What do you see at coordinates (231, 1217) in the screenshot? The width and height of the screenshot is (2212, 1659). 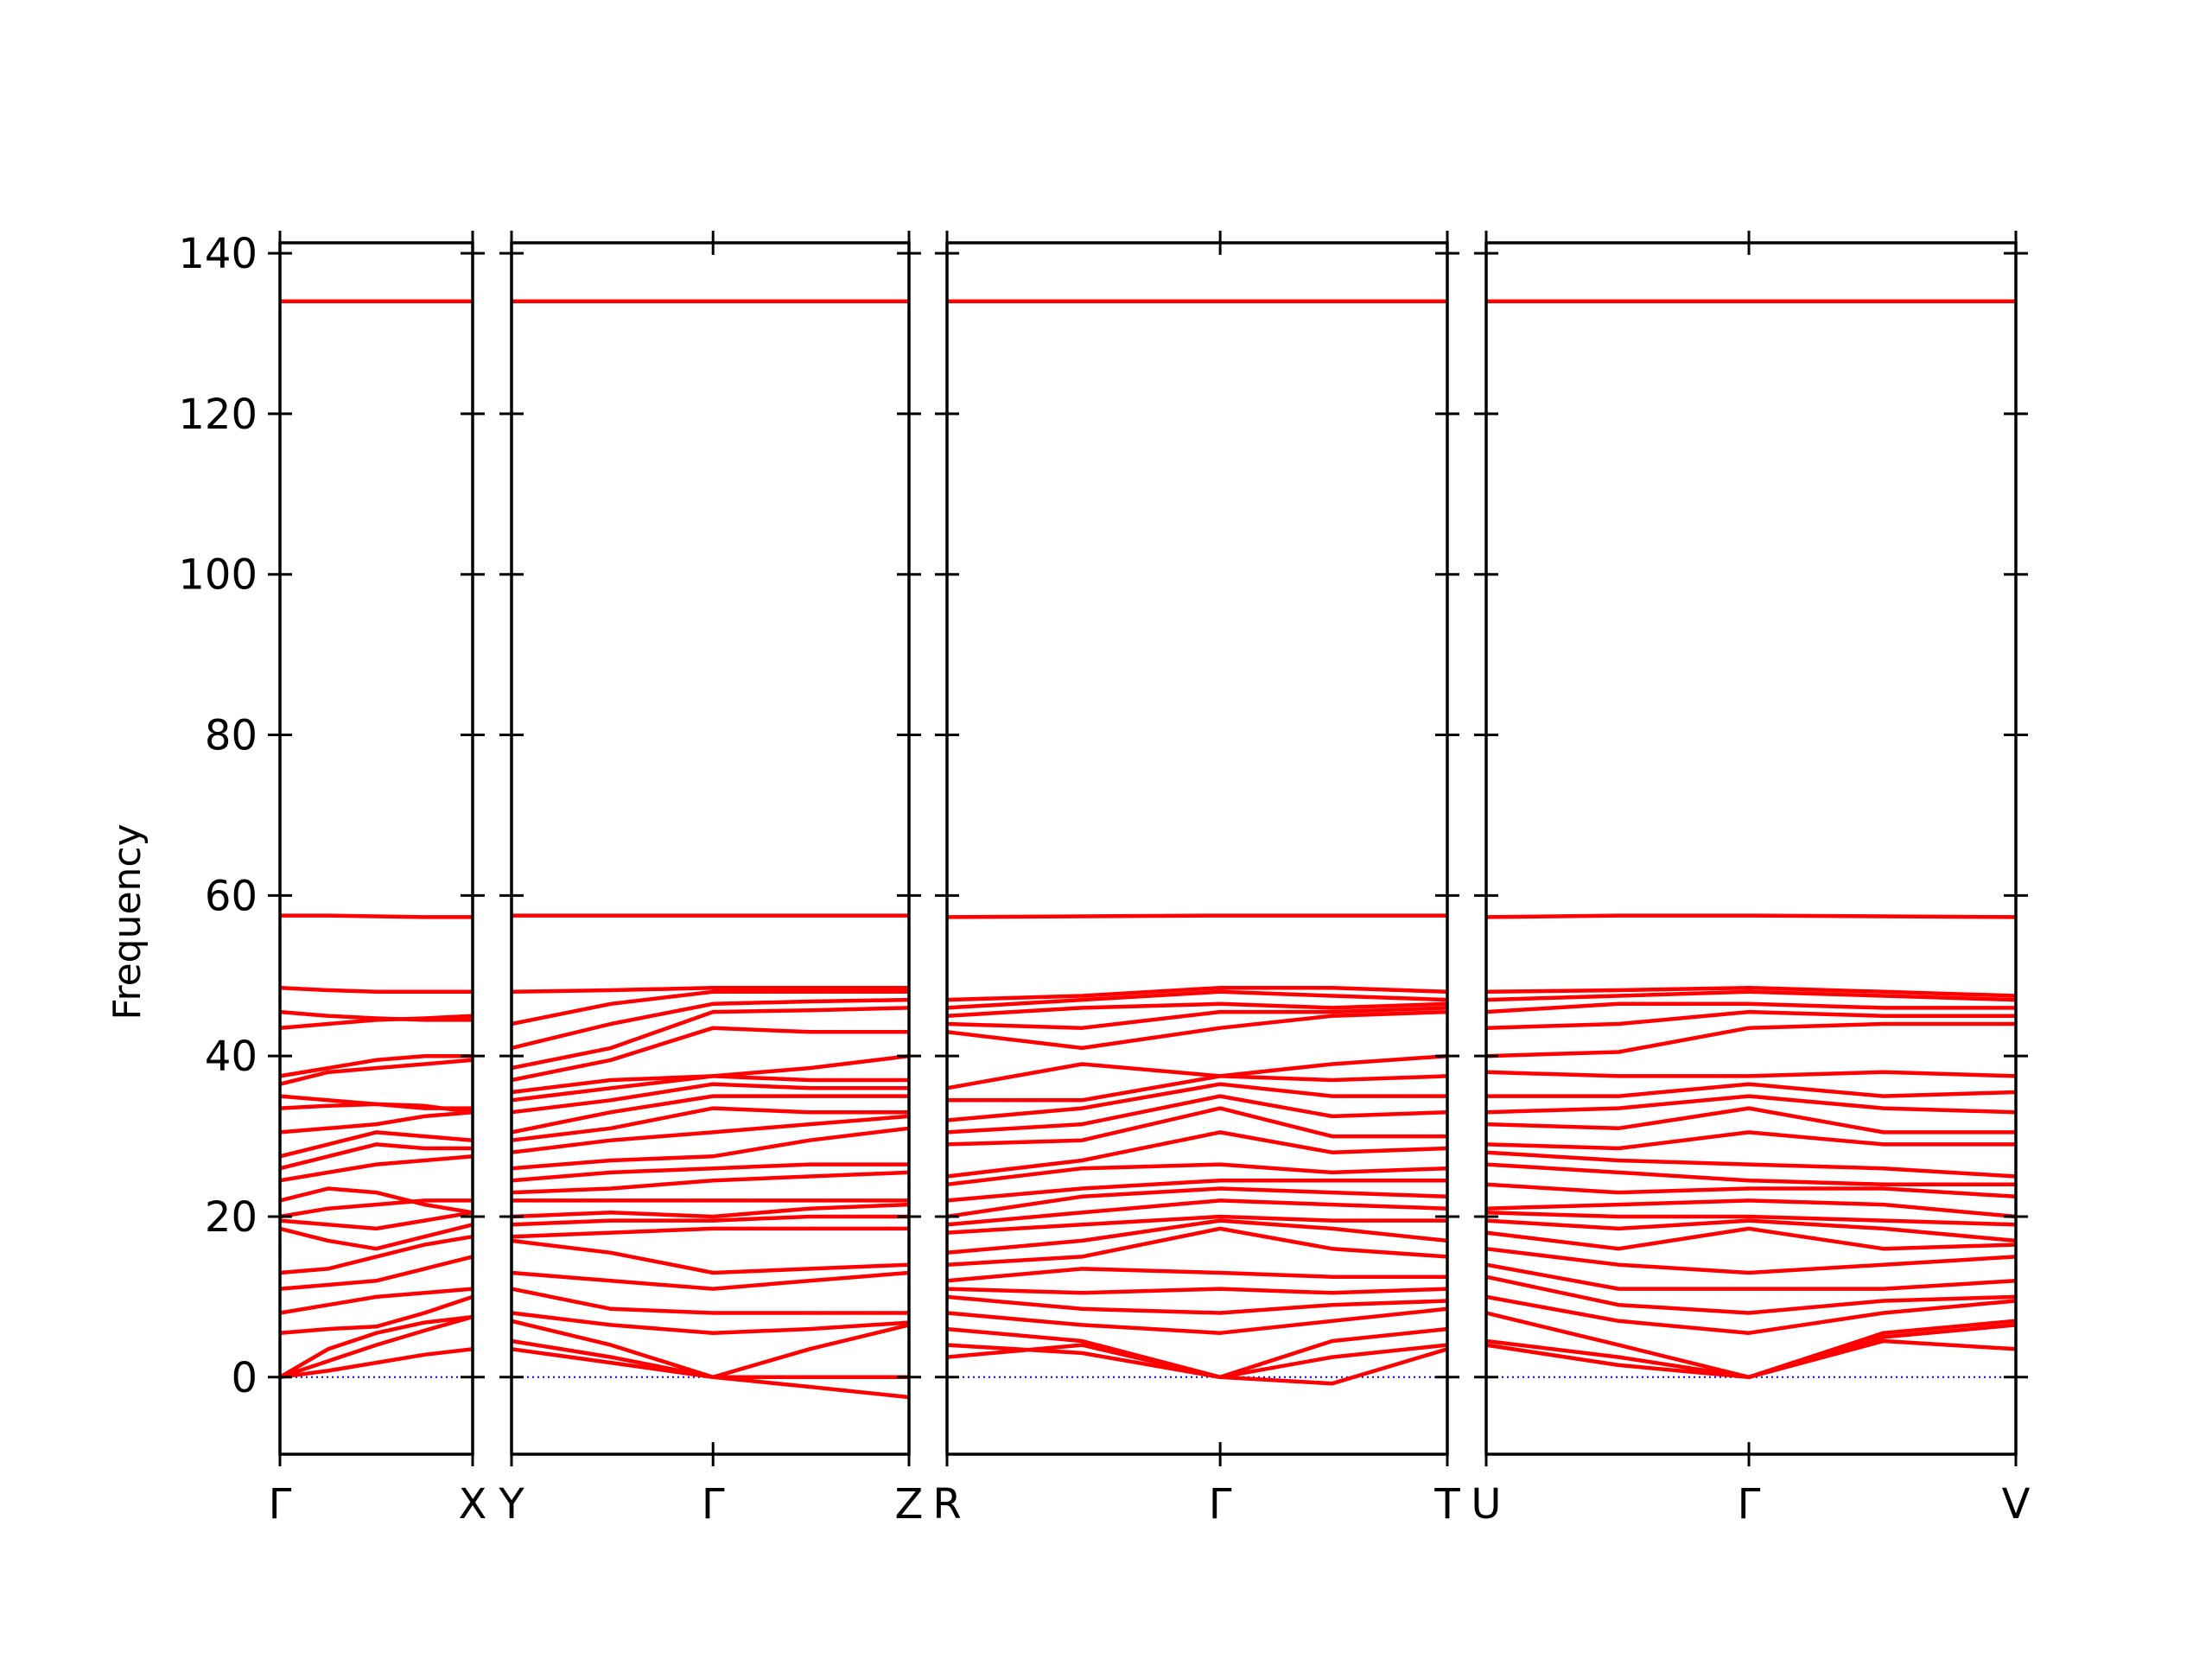 I see `y-tick-label: 20` at bounding box center [231, 1217].